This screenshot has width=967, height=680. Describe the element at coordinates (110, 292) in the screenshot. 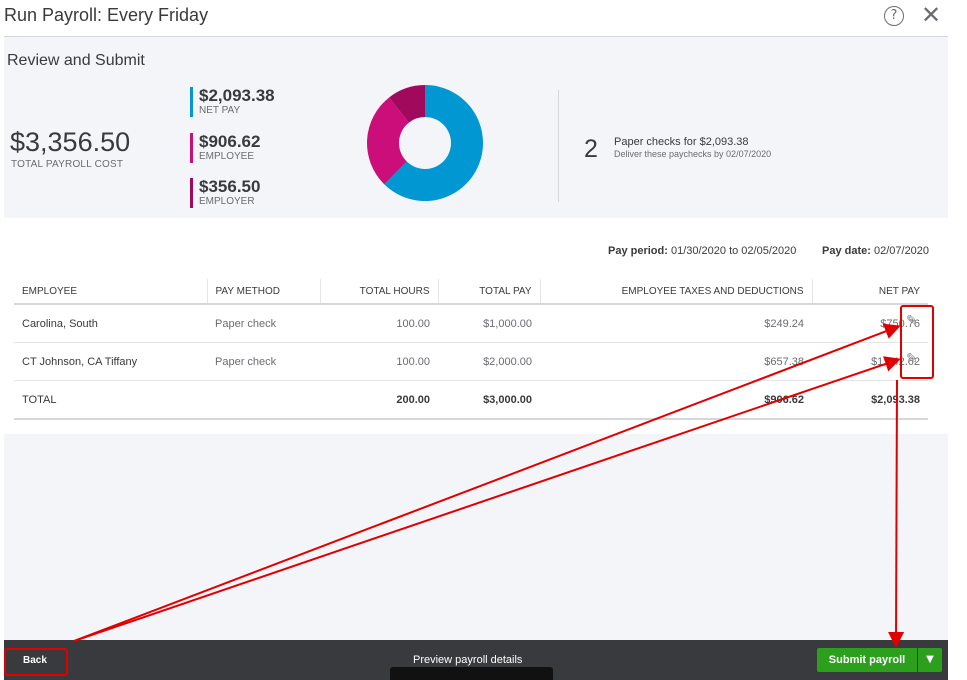

I see `col-employee: EMPLOYEE` at that location.